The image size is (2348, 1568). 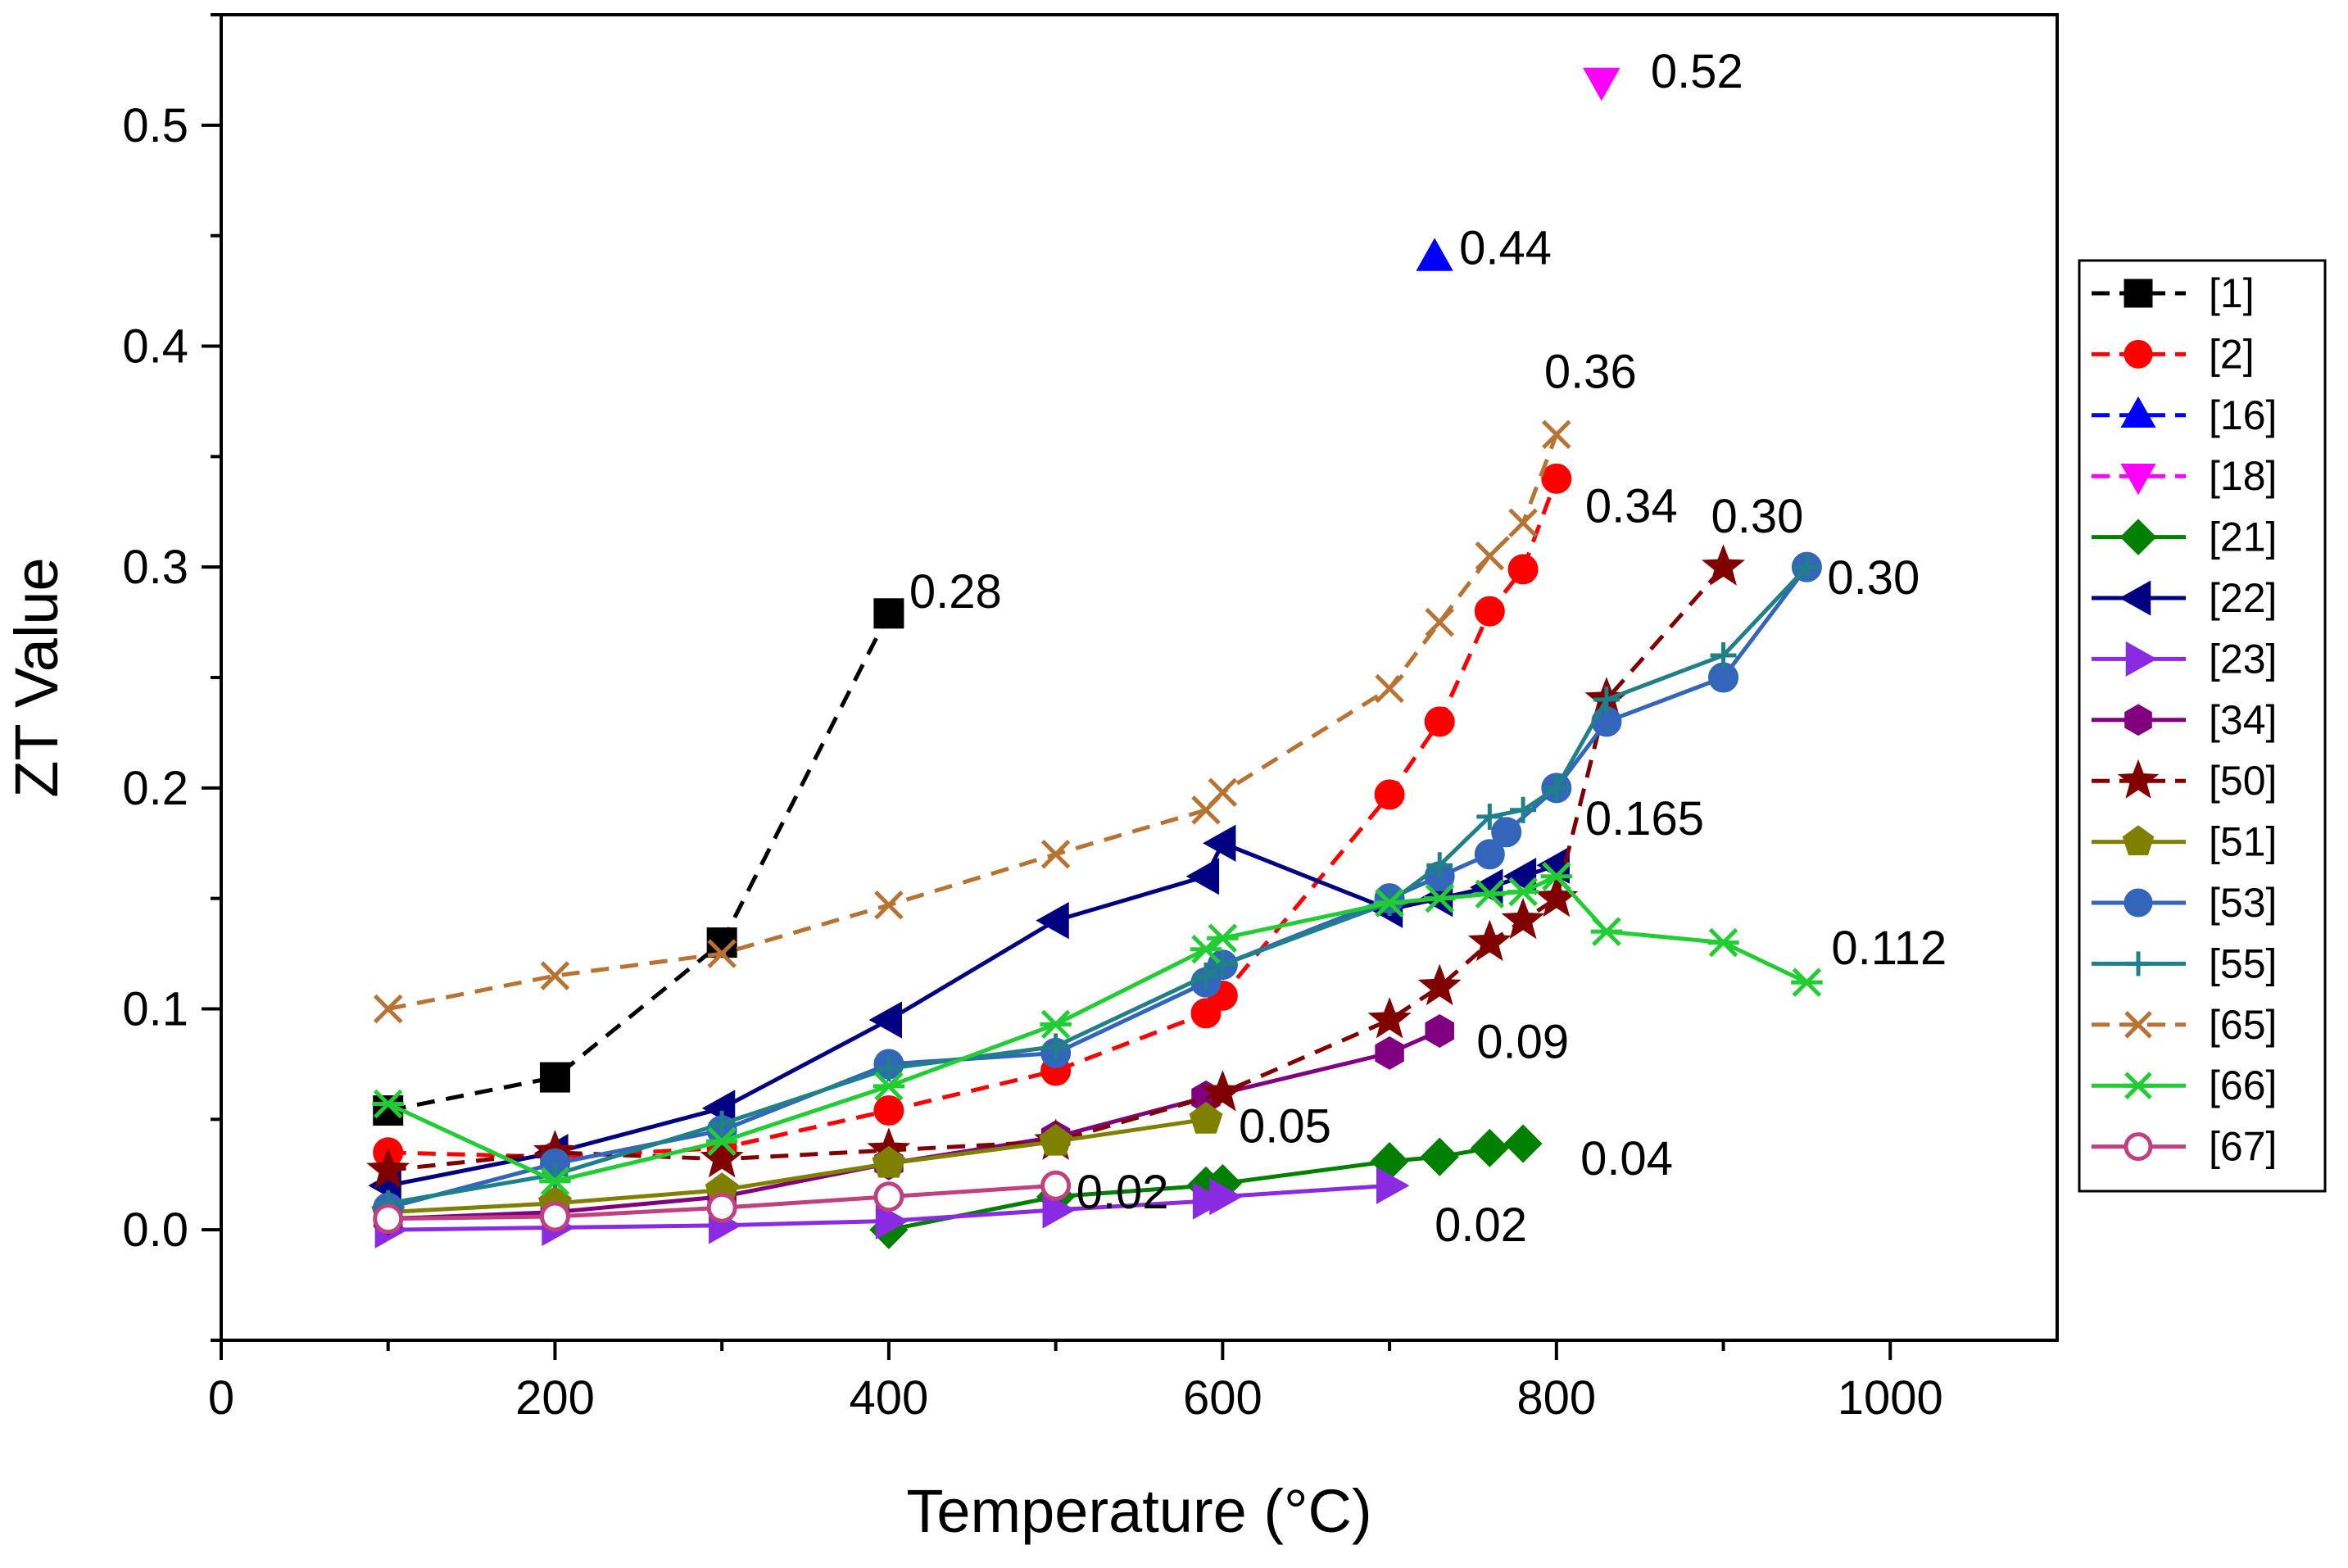 I want to click on data-label: 0.165, so click(x=1644, y=818).